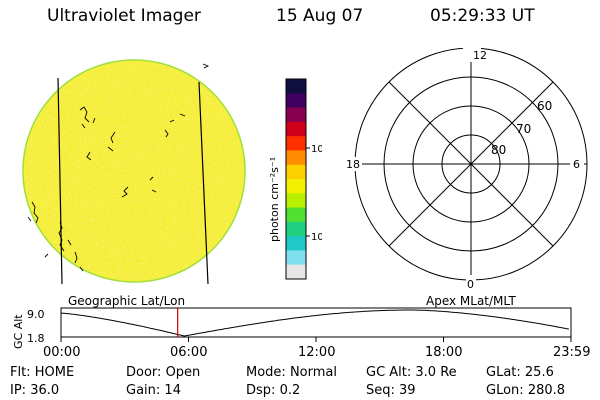 This screenshot has width=600, height=400. Describe the element at coordinates (127, 301) in the screenshot. I see `orbit-plot-left-title: Geographic Lat/Lon` at that location.